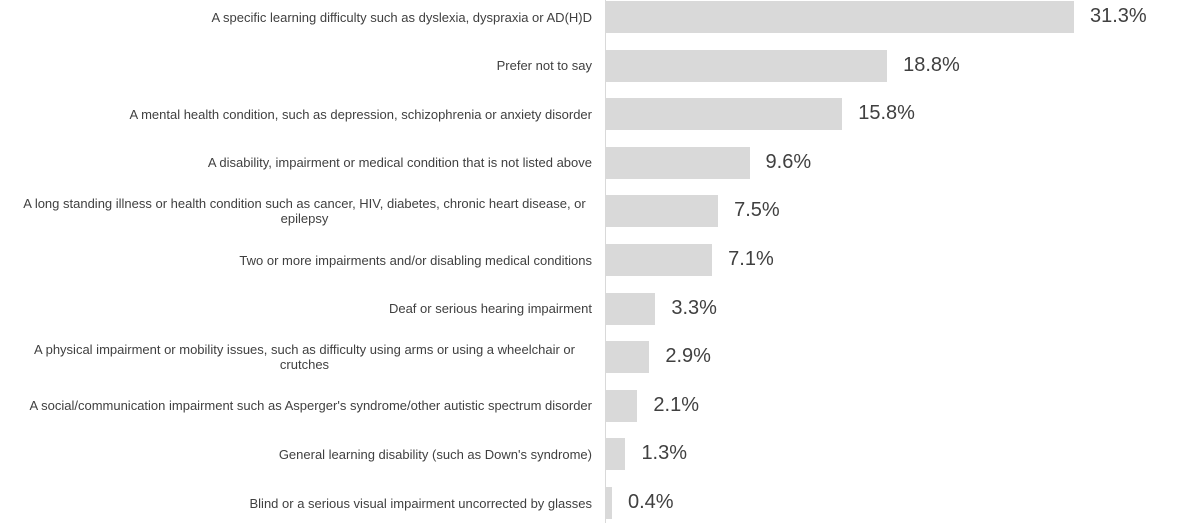 The height and width of the screenshot is (523, 1181). Describe the element at coordinates (676, 404) in the screenshot. I see `value-label: 2.1%` at that location.